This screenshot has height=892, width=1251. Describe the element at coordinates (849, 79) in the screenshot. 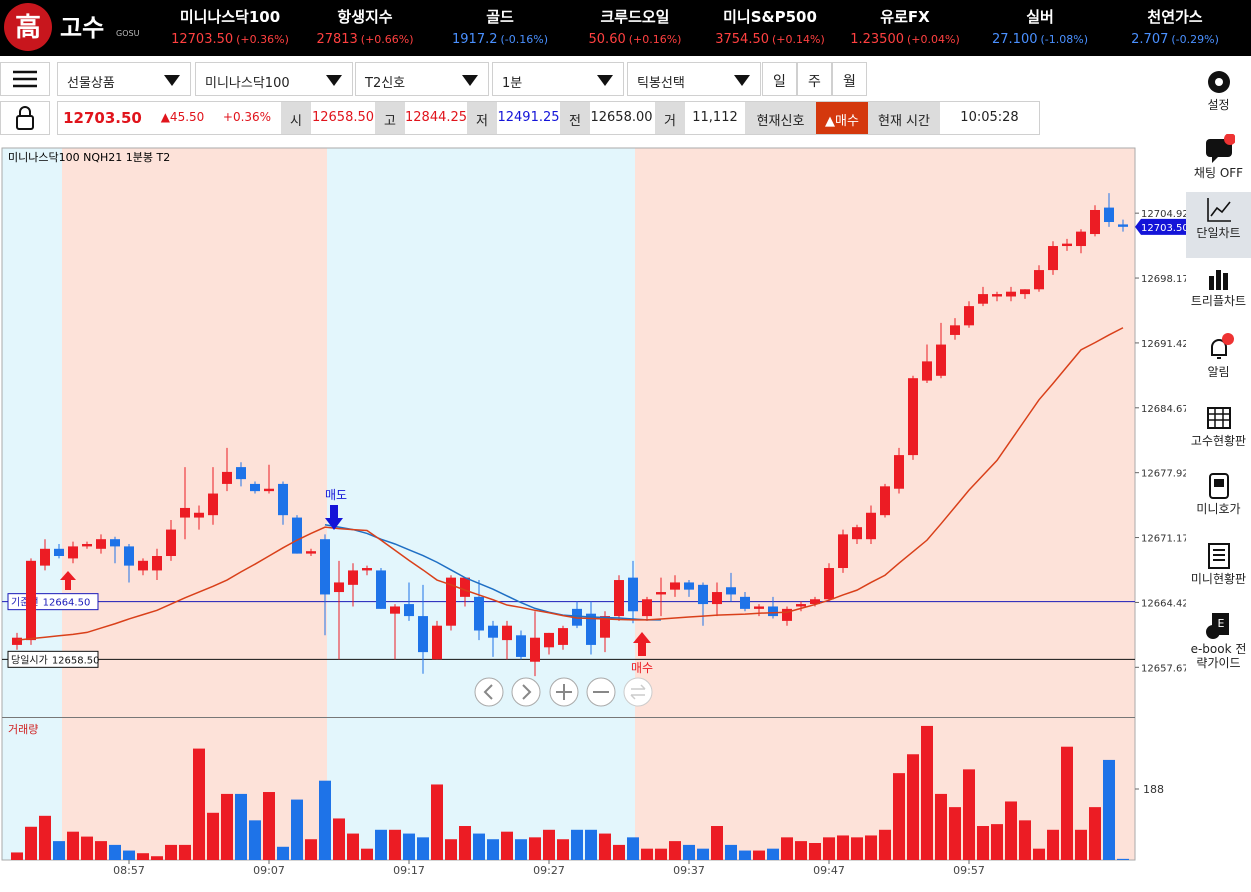

I see `period-button: 월` at that location.